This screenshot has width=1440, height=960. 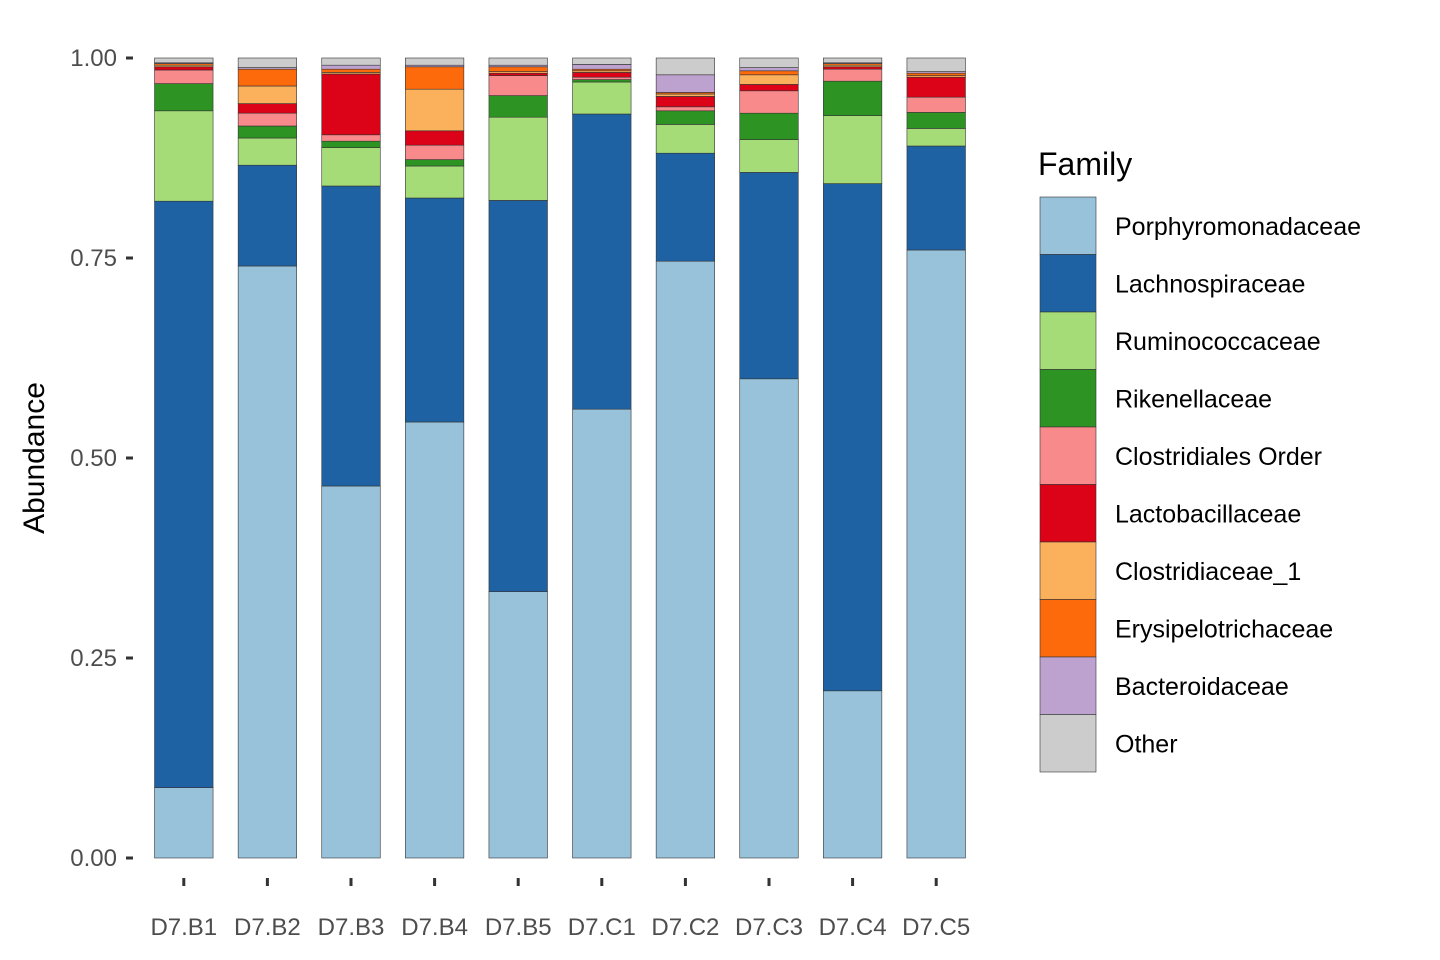 I want to click on x-tick-label: D7.B5, so click(x=518, y=927).